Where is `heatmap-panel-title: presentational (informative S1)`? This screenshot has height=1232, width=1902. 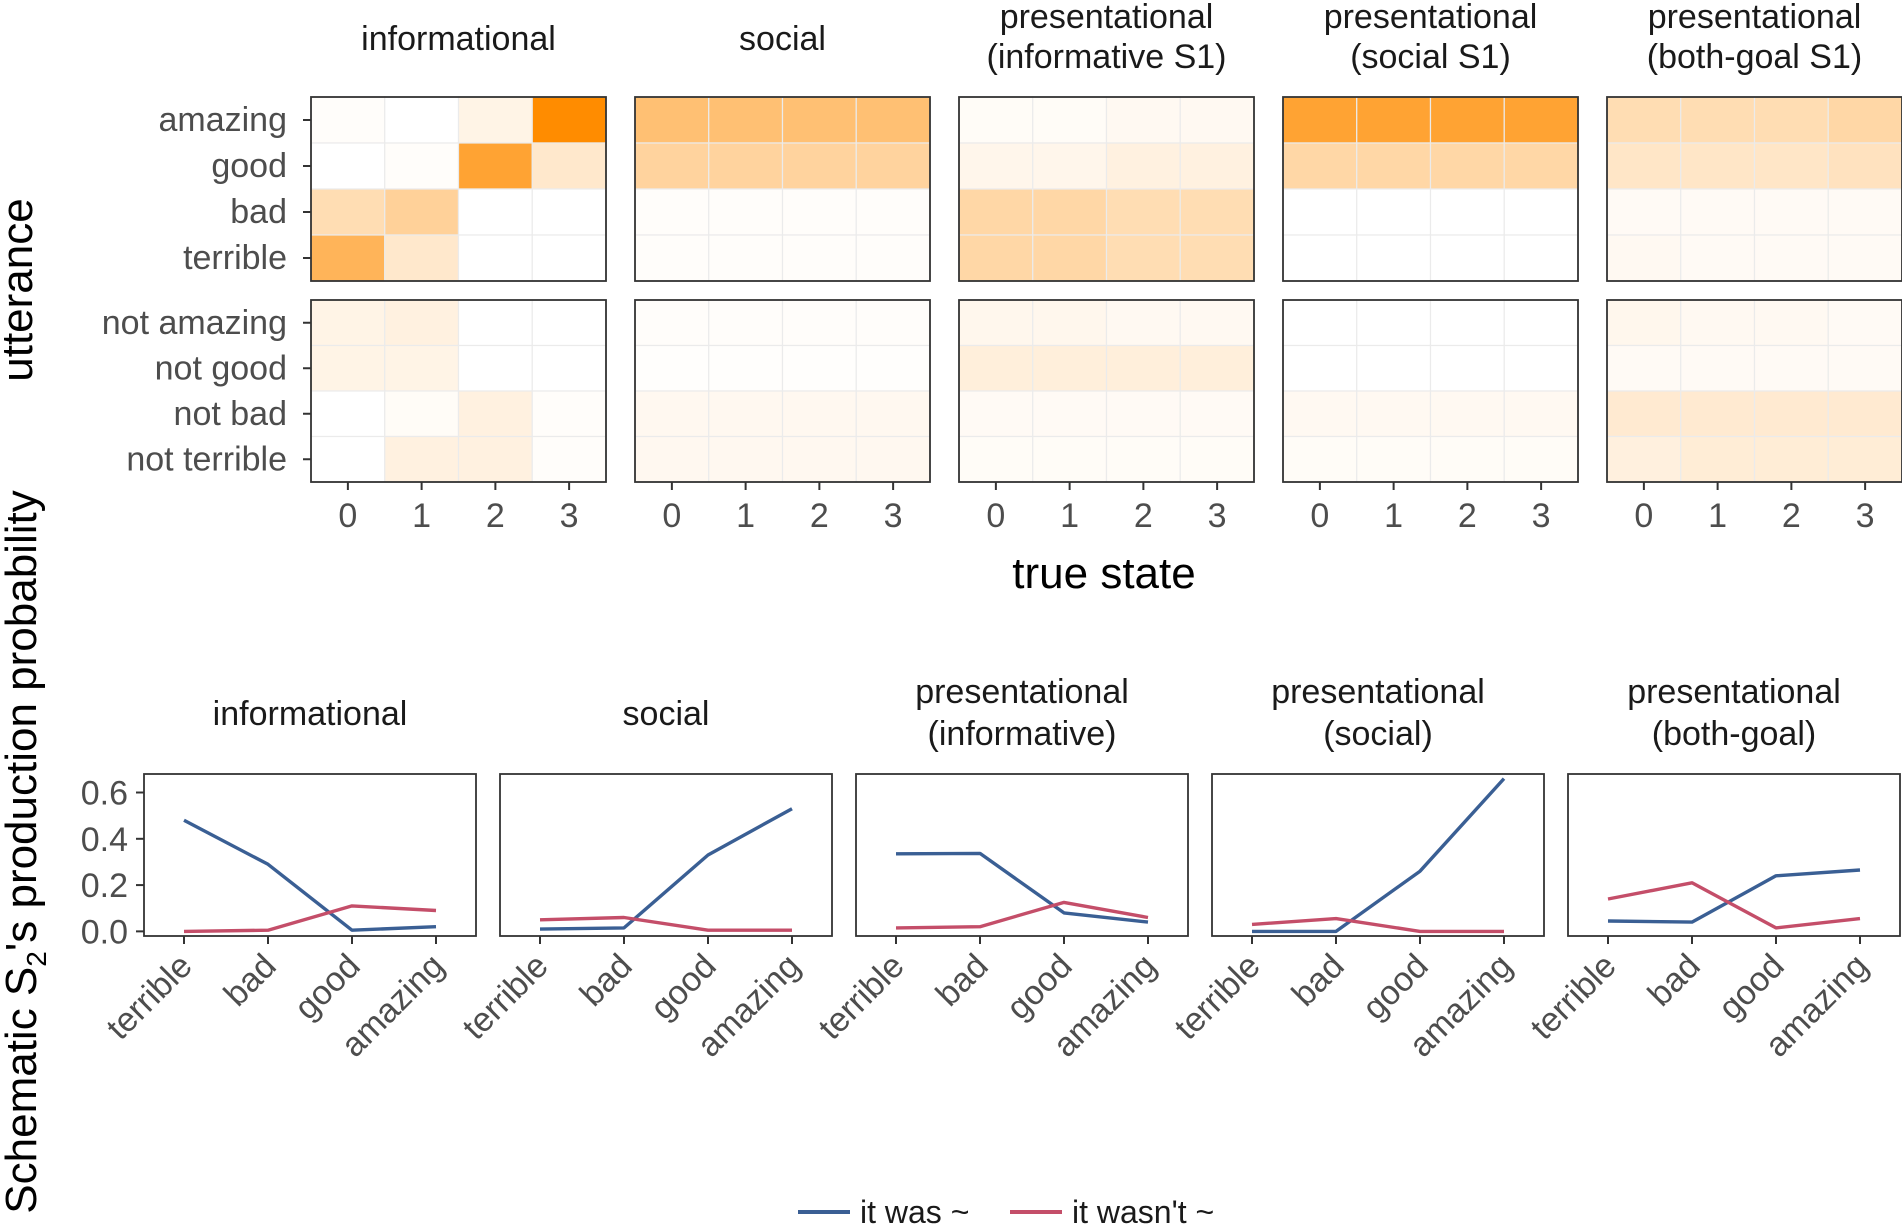 heatmap-panel-title: presentational (informative S1) is located at coordinates (1107, 38).